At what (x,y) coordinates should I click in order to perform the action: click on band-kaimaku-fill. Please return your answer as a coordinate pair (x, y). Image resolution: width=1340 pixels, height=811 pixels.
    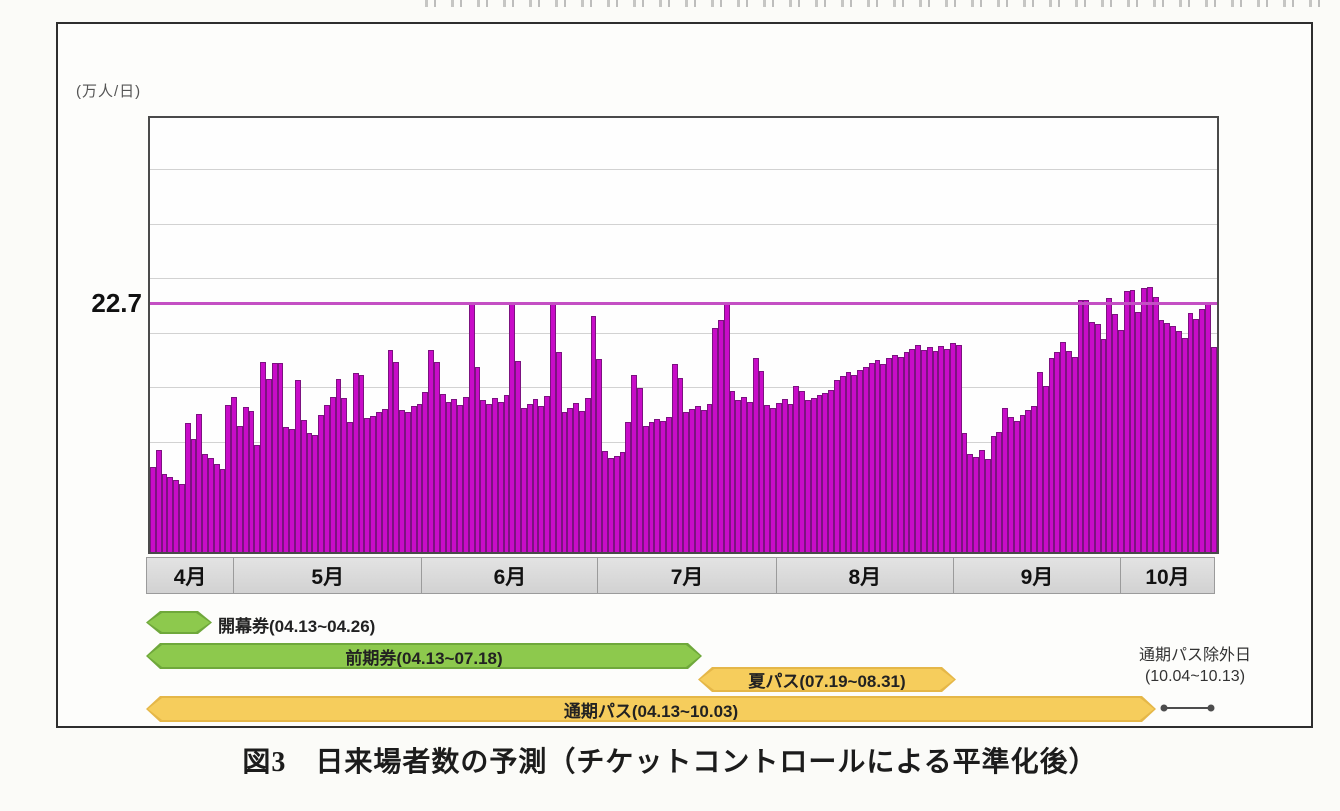
    Looking at the image, I should click on (179, 622).